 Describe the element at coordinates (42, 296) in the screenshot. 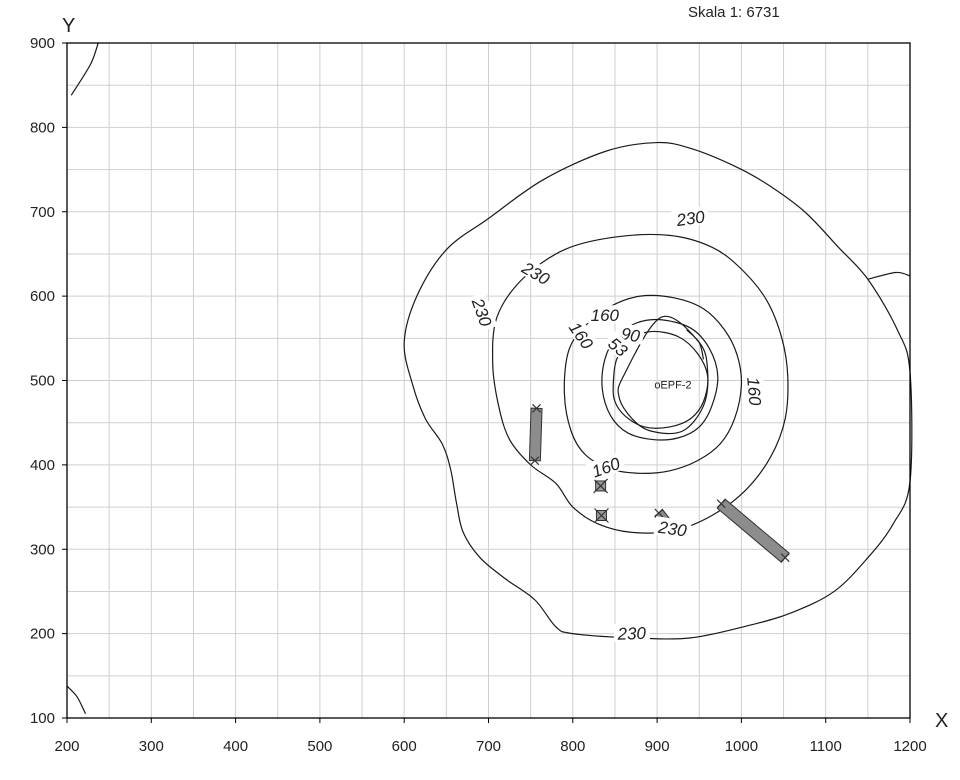

I see `y-tick-label: 600` at that location.